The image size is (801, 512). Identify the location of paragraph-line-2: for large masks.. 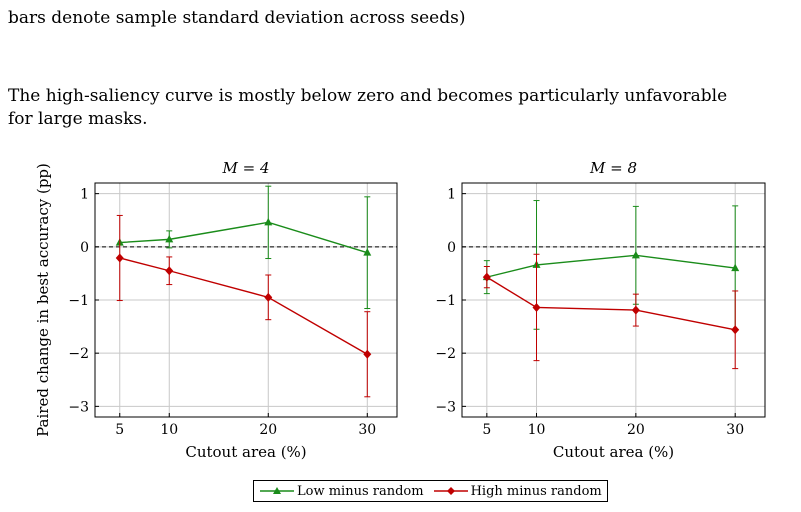
(78, 119).